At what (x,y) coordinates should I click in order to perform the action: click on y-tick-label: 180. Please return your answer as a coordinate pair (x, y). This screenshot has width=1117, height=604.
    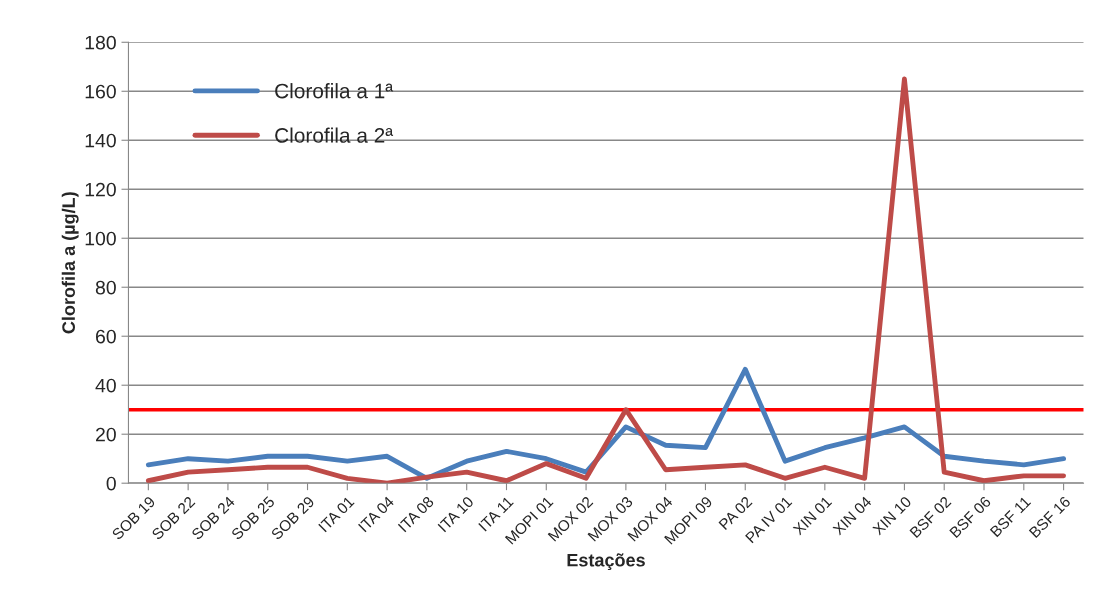
    Looking at the image, I should click on (100, 42).